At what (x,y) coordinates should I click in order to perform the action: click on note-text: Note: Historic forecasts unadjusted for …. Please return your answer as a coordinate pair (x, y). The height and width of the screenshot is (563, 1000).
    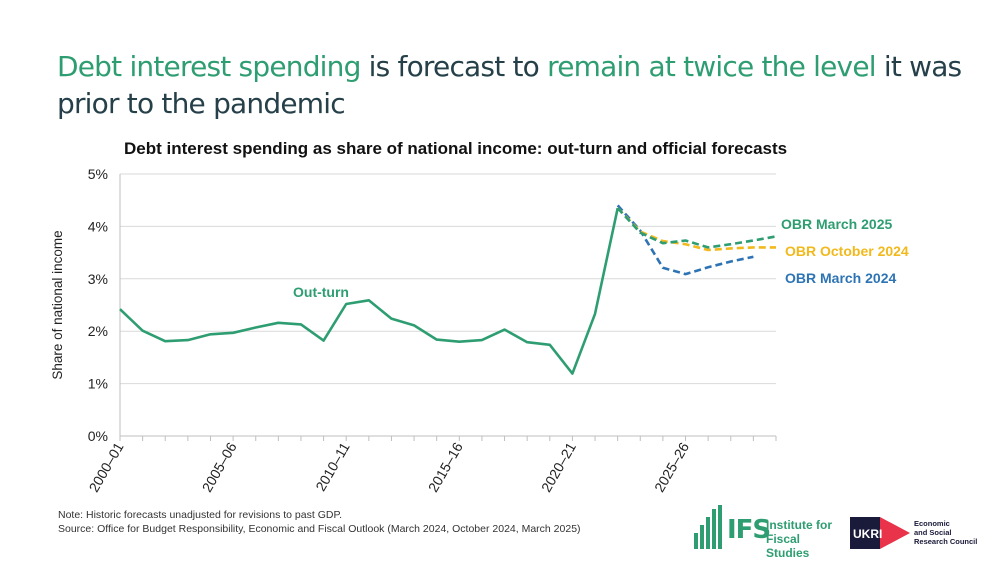
    Looking at the image, I should click on (200, 515).